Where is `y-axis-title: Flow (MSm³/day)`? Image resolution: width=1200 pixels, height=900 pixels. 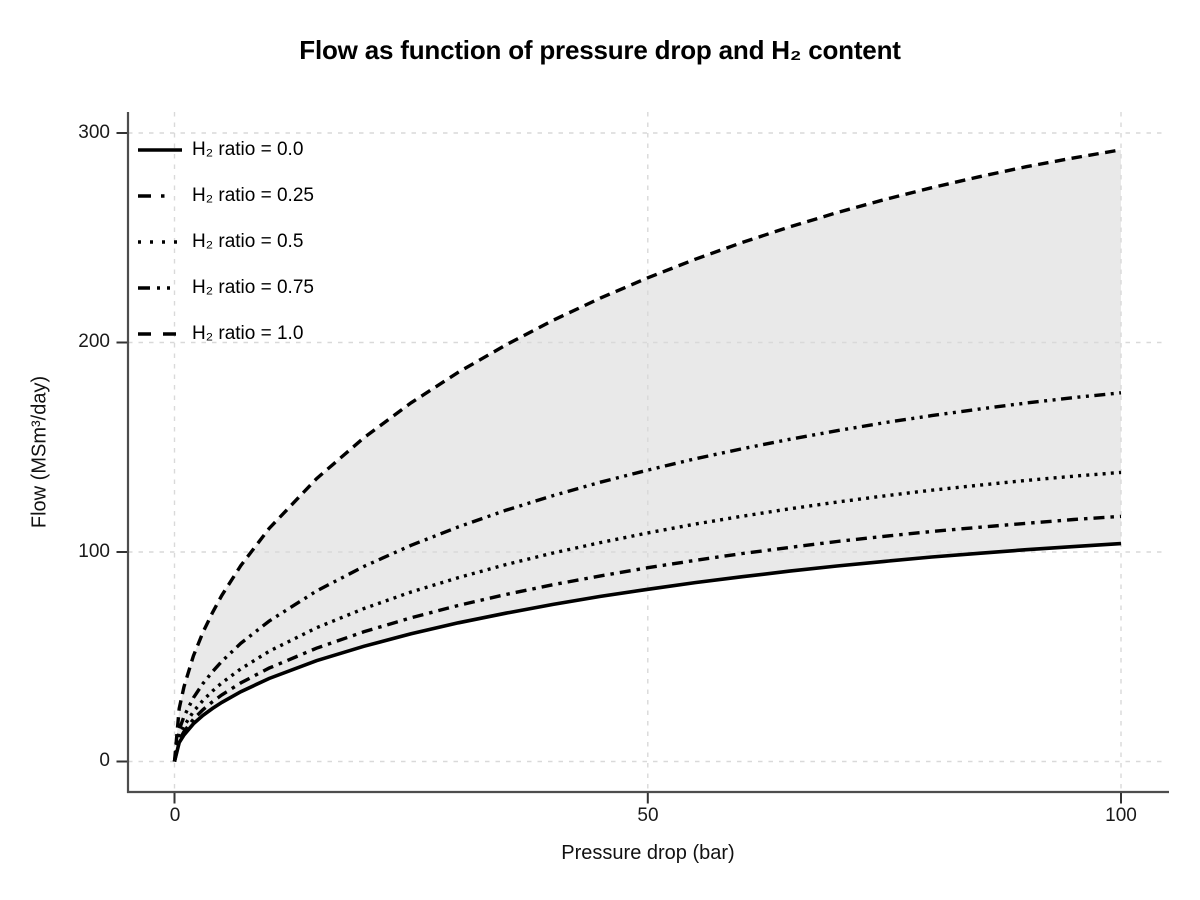 y-axis-title: Flow (MSm³/day) is located at coordinates (39, 452).